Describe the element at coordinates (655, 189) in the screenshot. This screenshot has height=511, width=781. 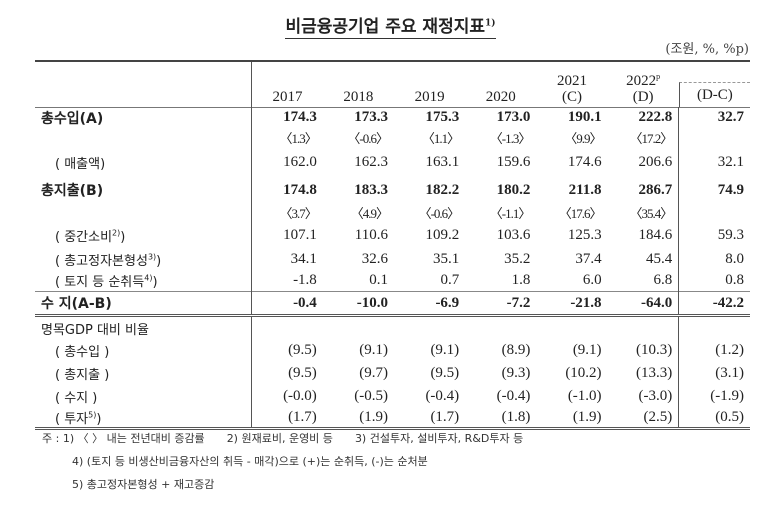
I see `value-cell: 286.7` at that location.